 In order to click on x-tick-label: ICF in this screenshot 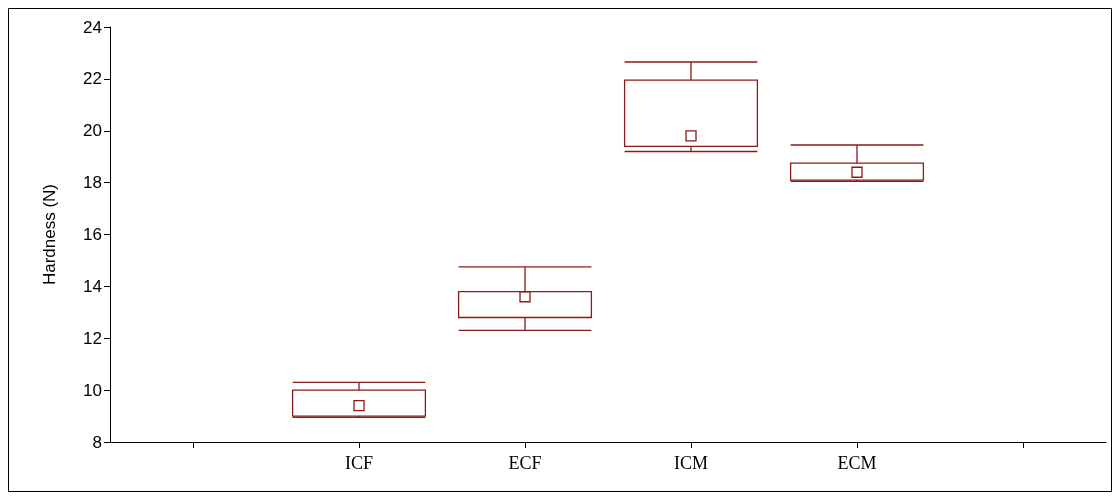, I will do `click(359, 463)`.